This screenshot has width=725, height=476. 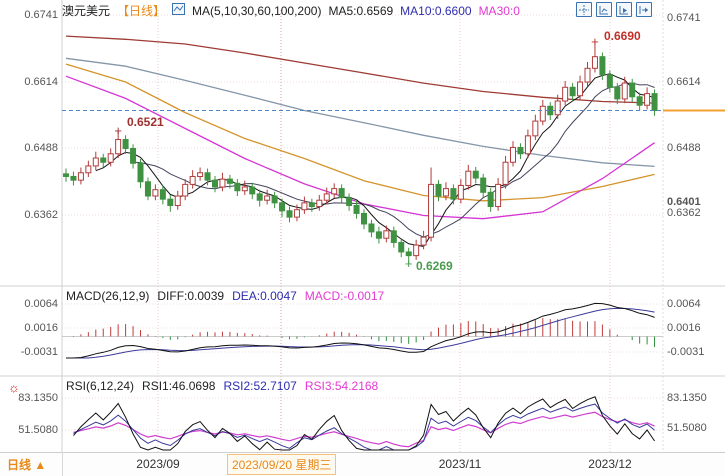 I want to click on macd-axis-right-1: 0.0064, so click(x=684, y=304).